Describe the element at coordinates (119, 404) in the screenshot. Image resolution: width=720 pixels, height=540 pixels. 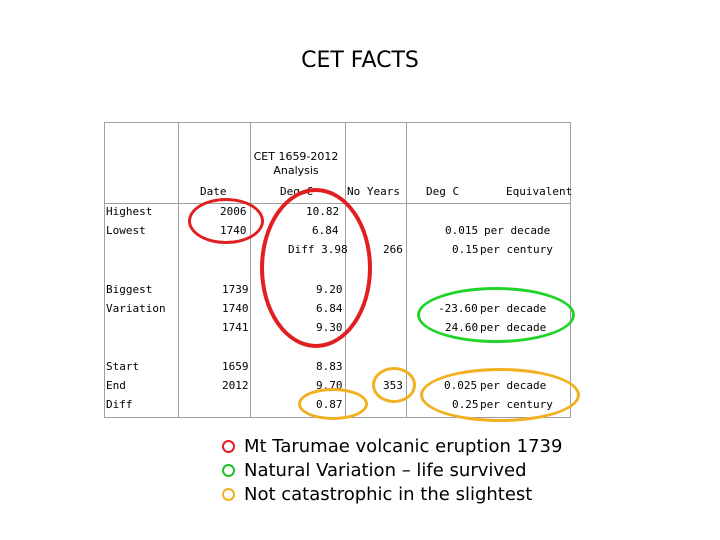
I see `row-label-diff: Diff` at that location.